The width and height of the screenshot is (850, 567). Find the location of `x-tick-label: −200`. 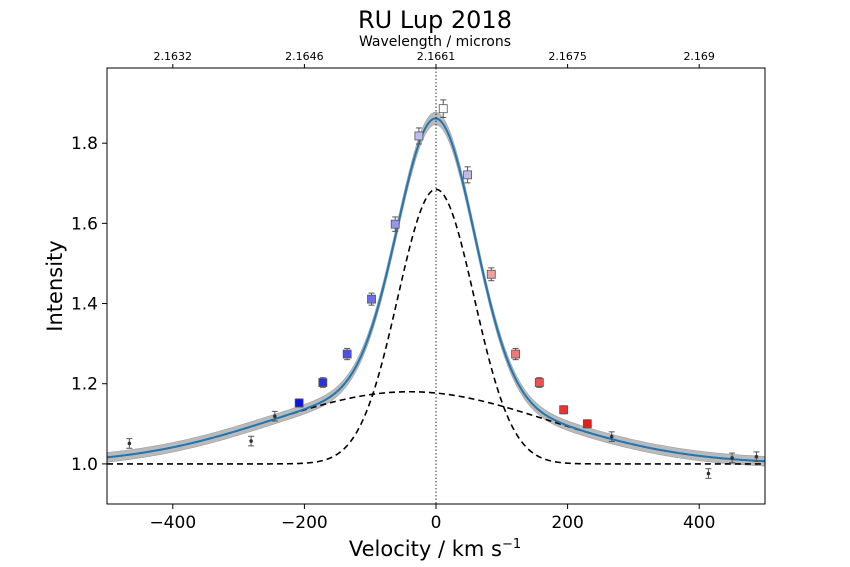

x-tick-label: −200 is located at coordinates (304, 523).